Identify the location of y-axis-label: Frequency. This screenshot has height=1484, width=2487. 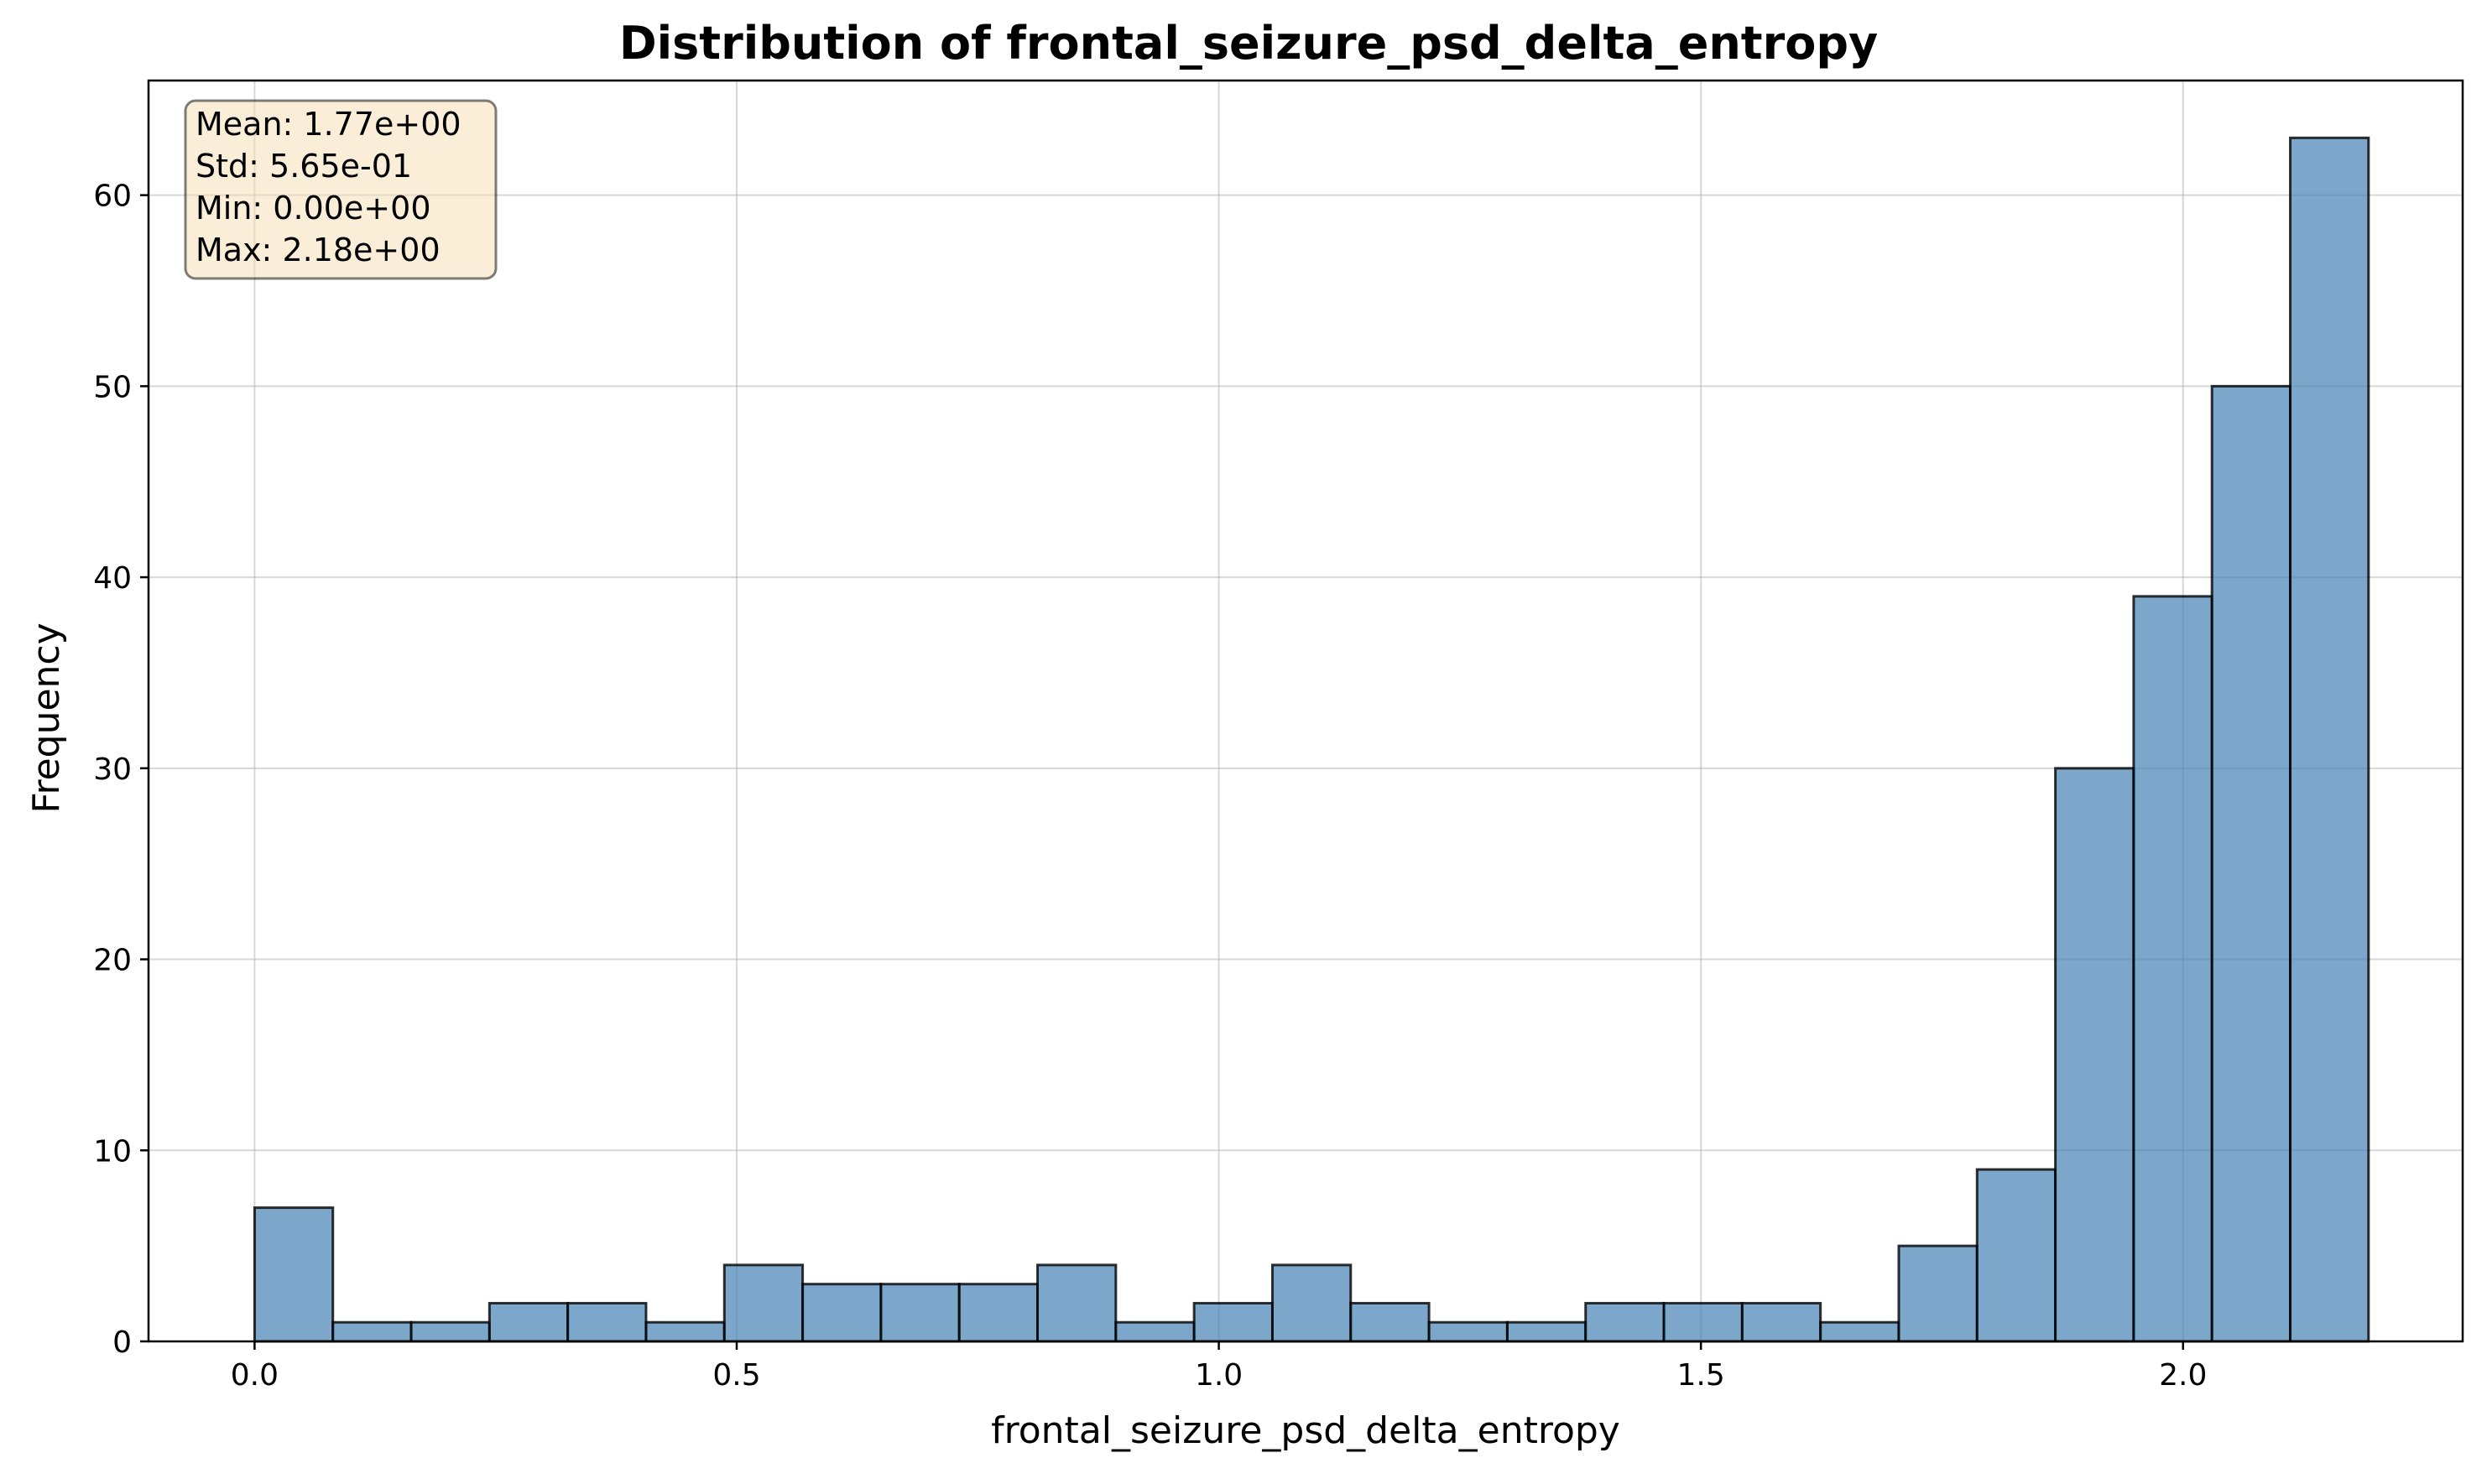
(47, 717).